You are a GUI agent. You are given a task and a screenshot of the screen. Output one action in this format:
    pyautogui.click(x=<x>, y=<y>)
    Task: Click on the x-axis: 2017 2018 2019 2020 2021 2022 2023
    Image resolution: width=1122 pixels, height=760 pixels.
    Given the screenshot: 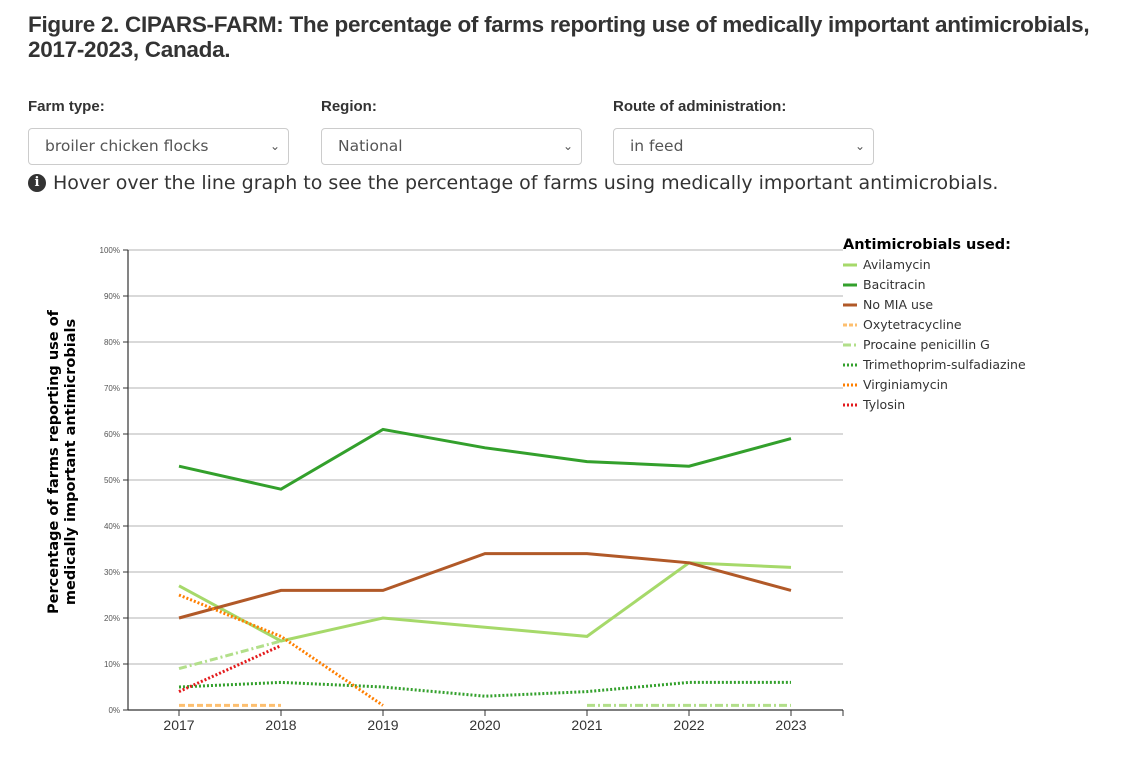 What is the action you would take?
    pyautogui.click(x=486, y=721)
    